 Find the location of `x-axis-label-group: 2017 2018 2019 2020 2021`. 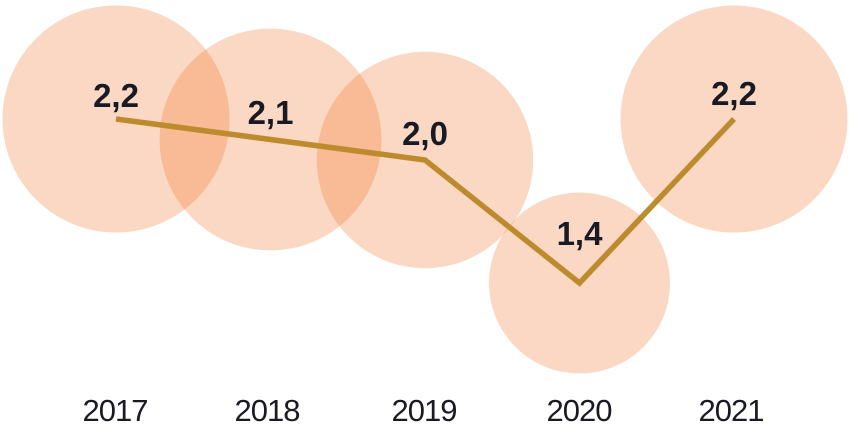

x-axis-label-group: 2017 2018 2019 2020 2021 is located at coordinates (424, 409).